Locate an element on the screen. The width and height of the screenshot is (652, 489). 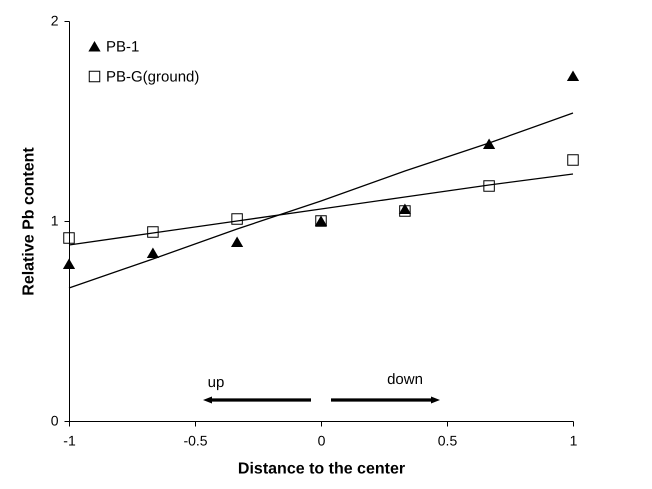
y-tick-label: 0 is located at coordinates (54, 420).